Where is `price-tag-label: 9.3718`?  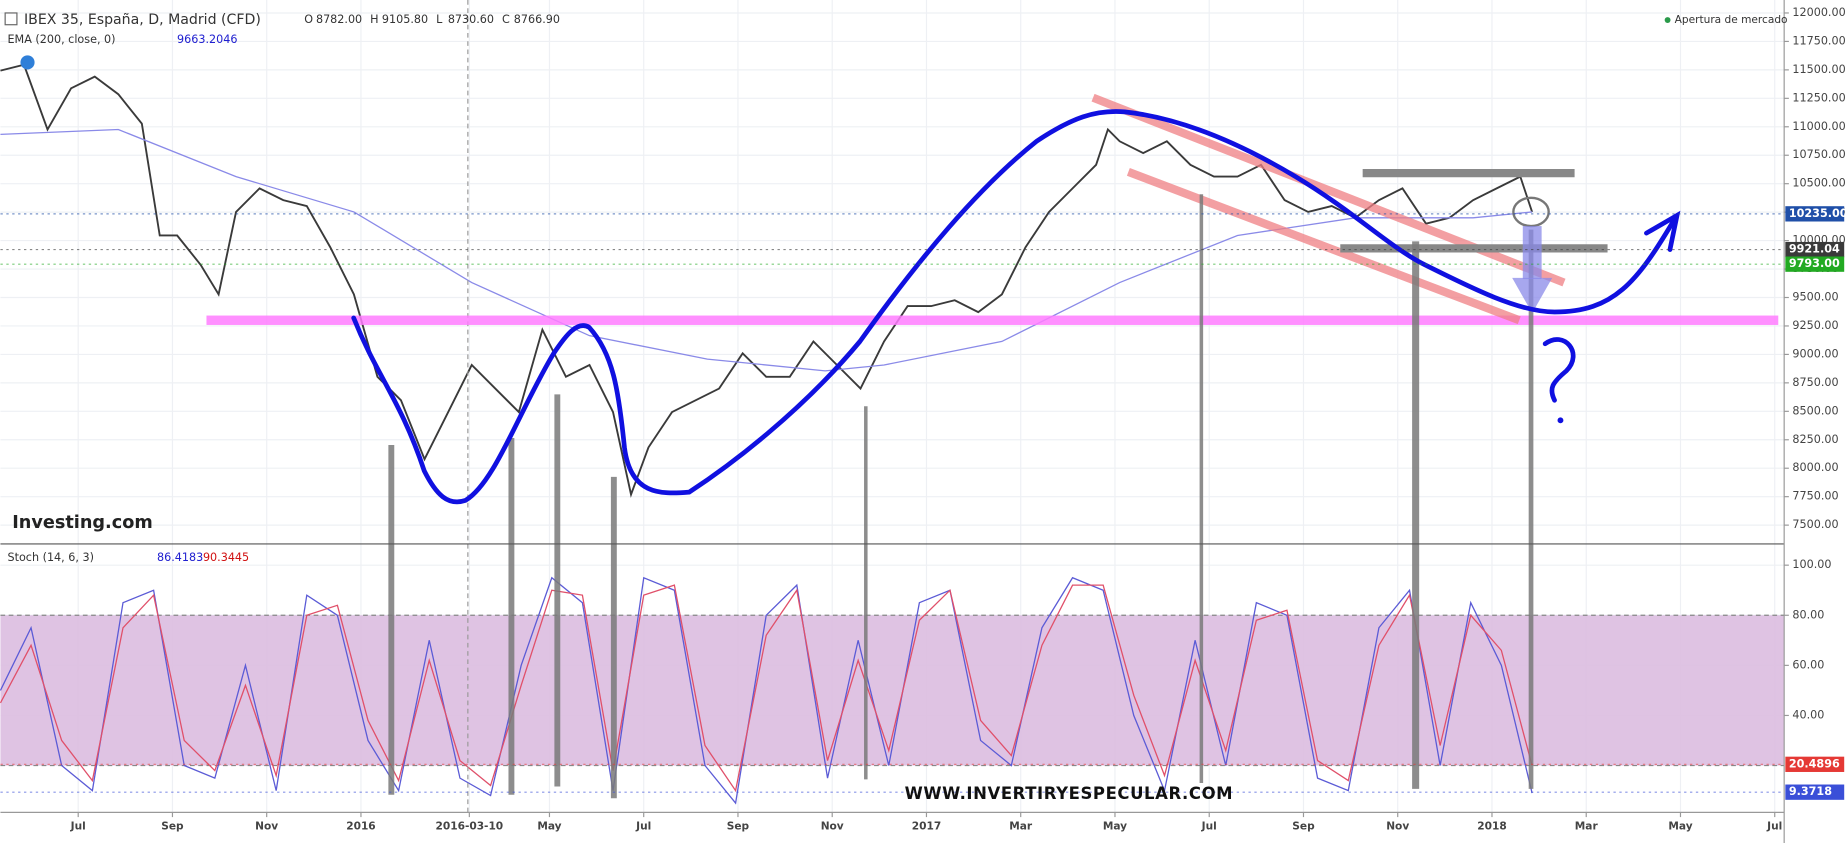
price-tag-label: 9.3718 is located at coordinates (1810, 791).